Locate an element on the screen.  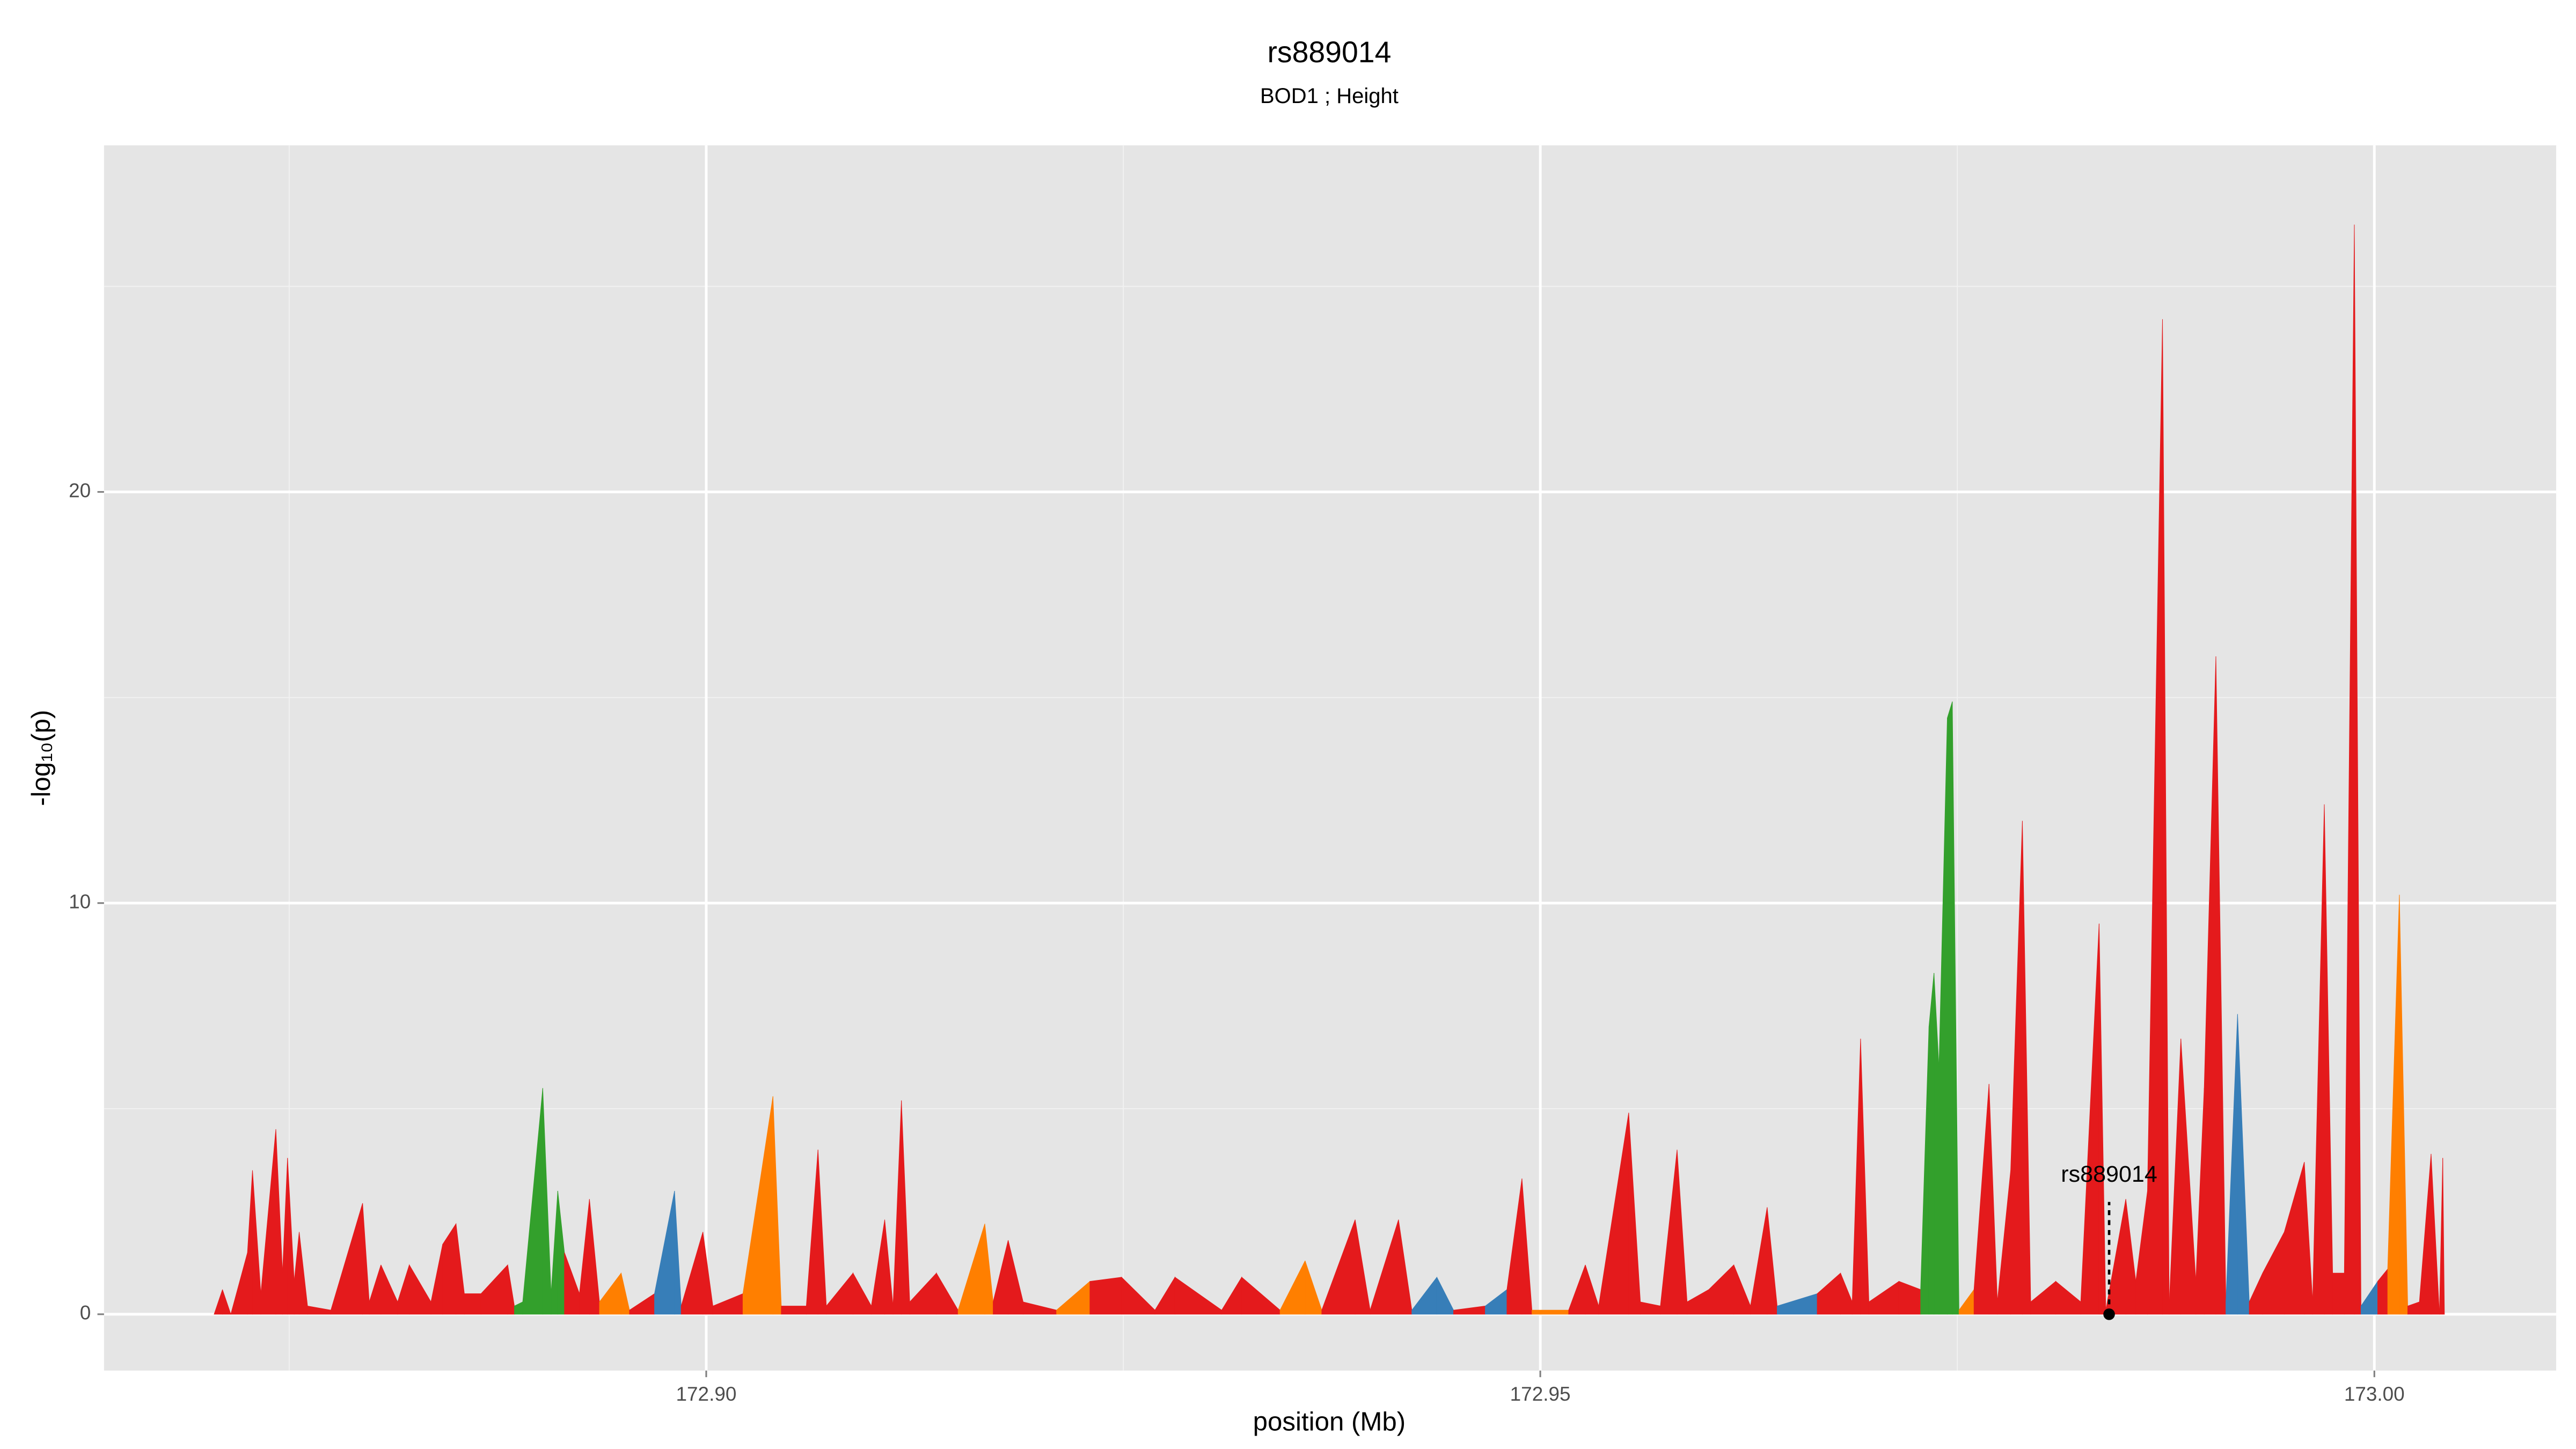
annotation-label: rs889014 is located at coordinates (2109, 1174).